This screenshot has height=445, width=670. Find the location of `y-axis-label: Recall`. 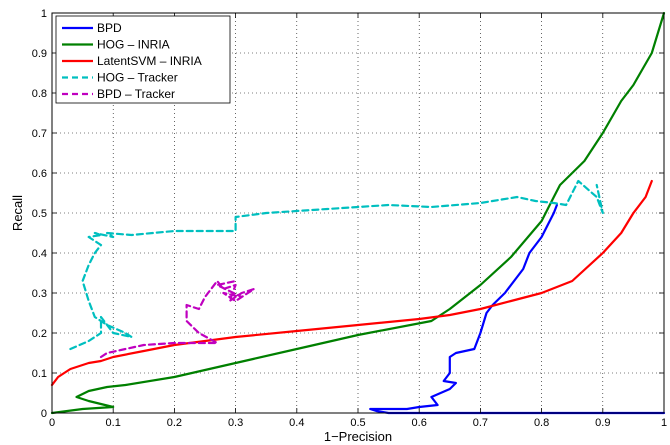

y-axis-label: Recall is located at coordinates (17, 213).